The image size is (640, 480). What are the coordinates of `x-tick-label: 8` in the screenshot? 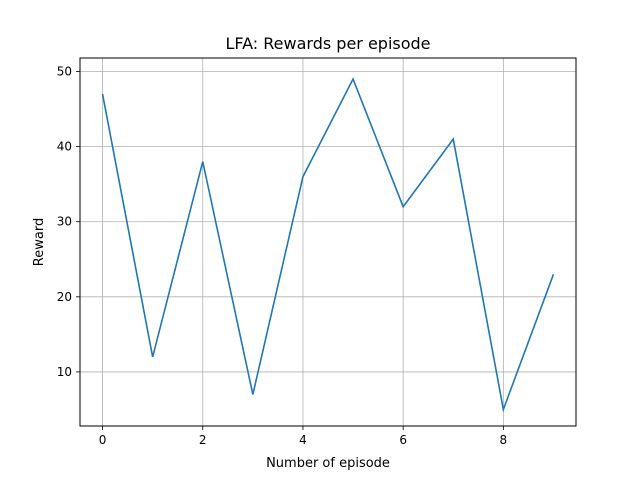 It's located at (504, 440).